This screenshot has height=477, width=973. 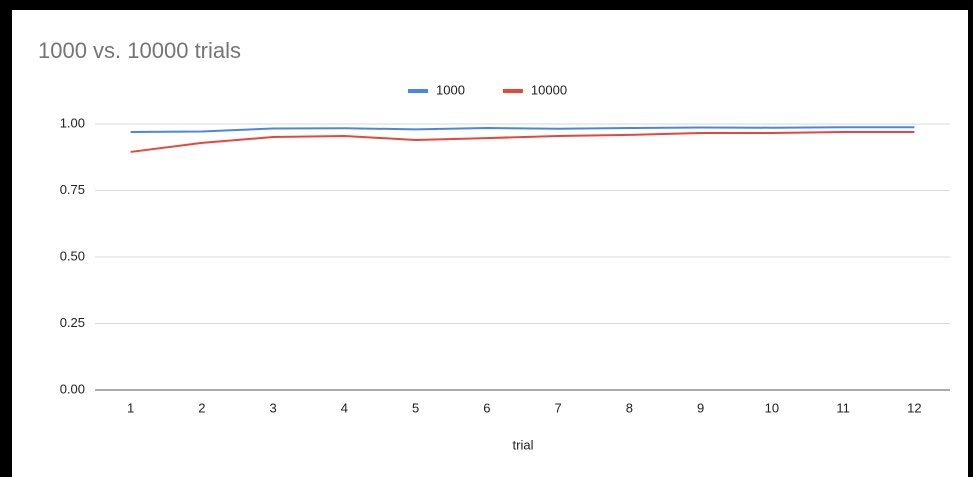 I want to click on x-tick-label: 7, so click(x=558, y=407).